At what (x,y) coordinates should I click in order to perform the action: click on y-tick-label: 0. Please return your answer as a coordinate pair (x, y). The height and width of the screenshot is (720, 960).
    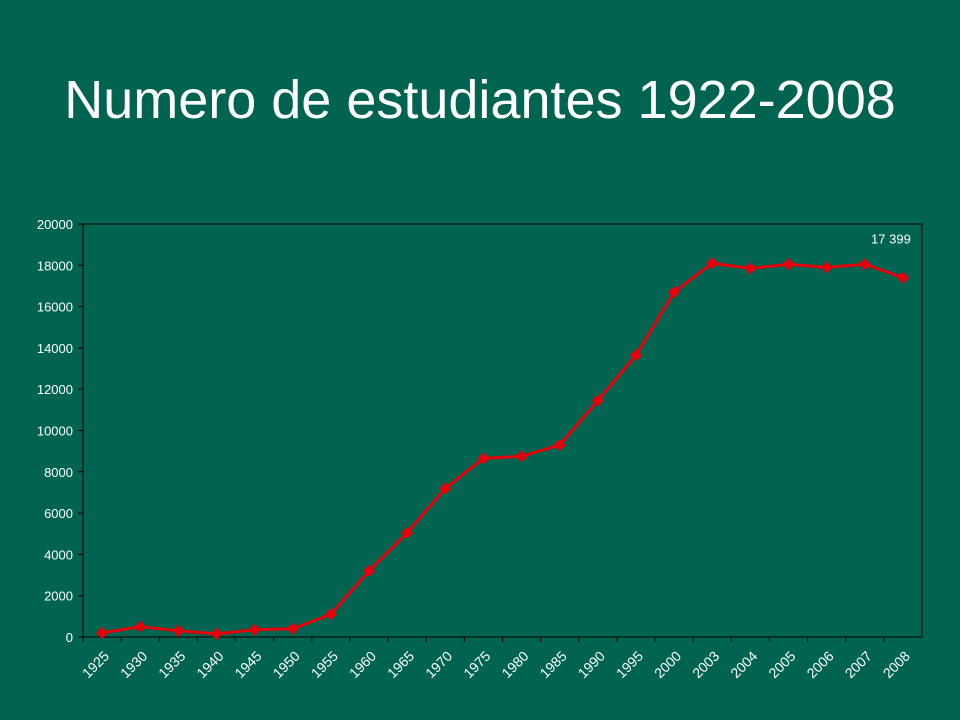
    Looking at the image, I should click on (69, 637).